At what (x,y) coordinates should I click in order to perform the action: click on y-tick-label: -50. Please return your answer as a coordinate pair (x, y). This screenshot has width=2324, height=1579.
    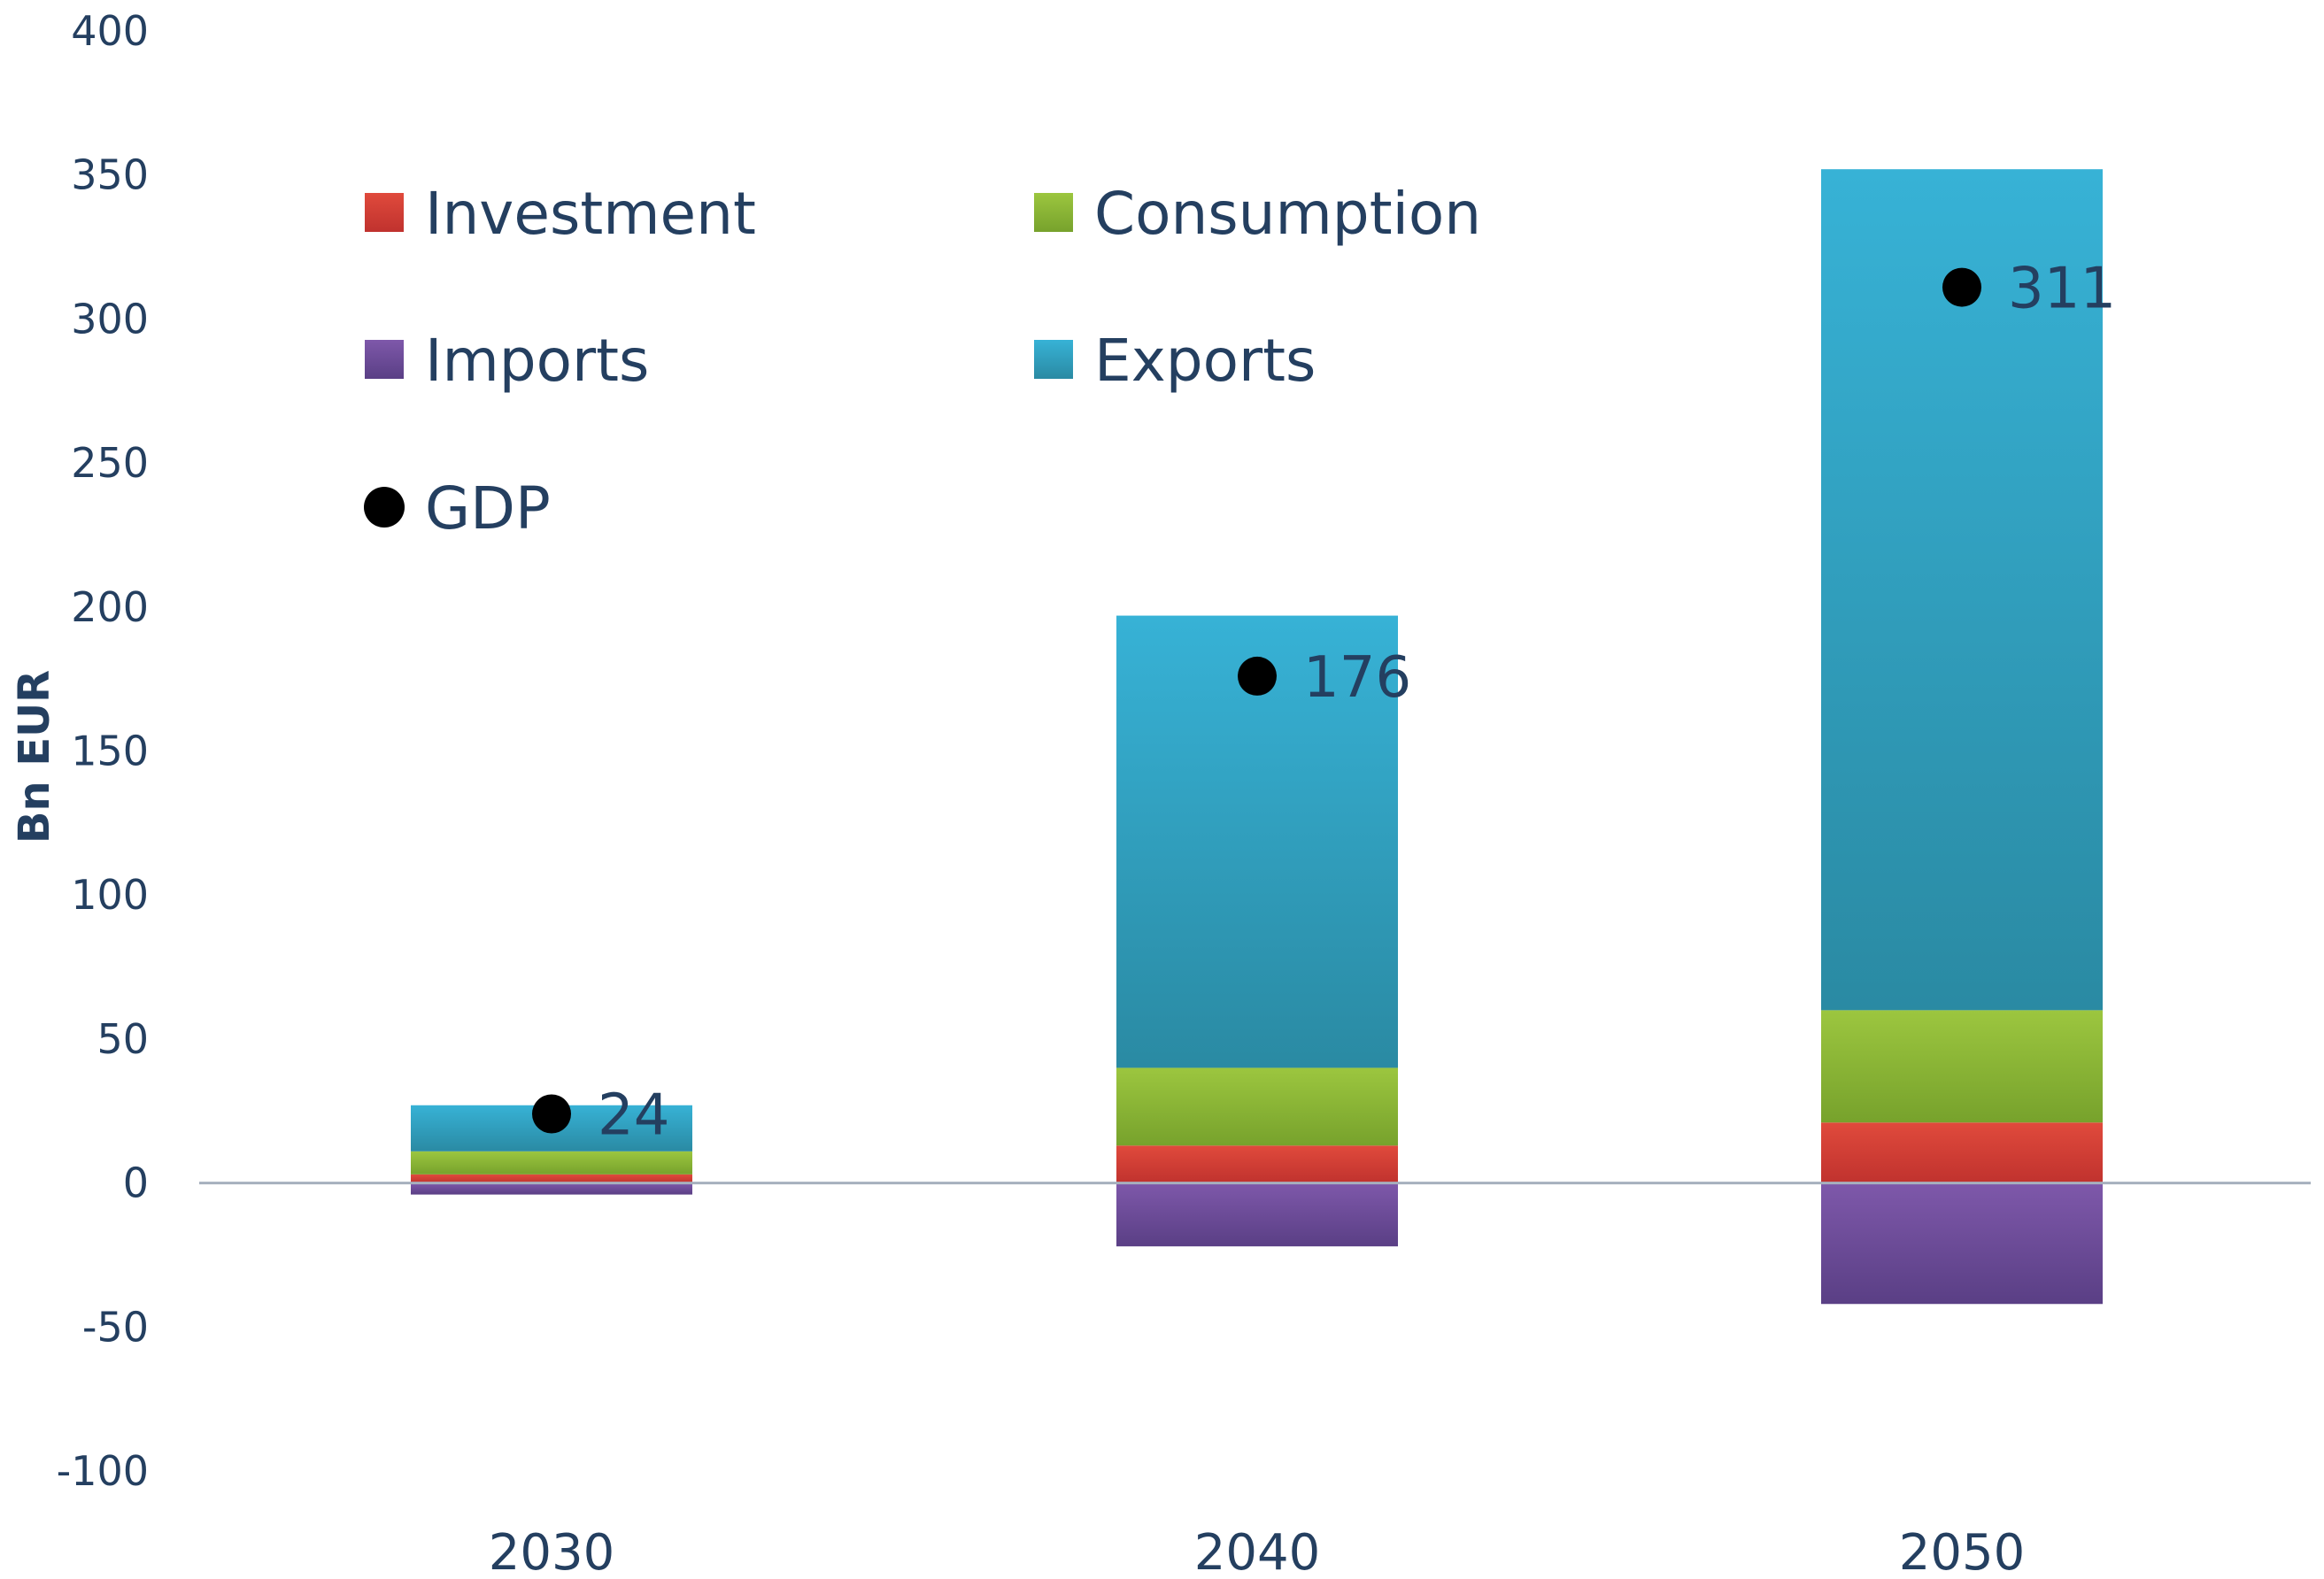
    Looking at the image, I should click on (115, 1327).